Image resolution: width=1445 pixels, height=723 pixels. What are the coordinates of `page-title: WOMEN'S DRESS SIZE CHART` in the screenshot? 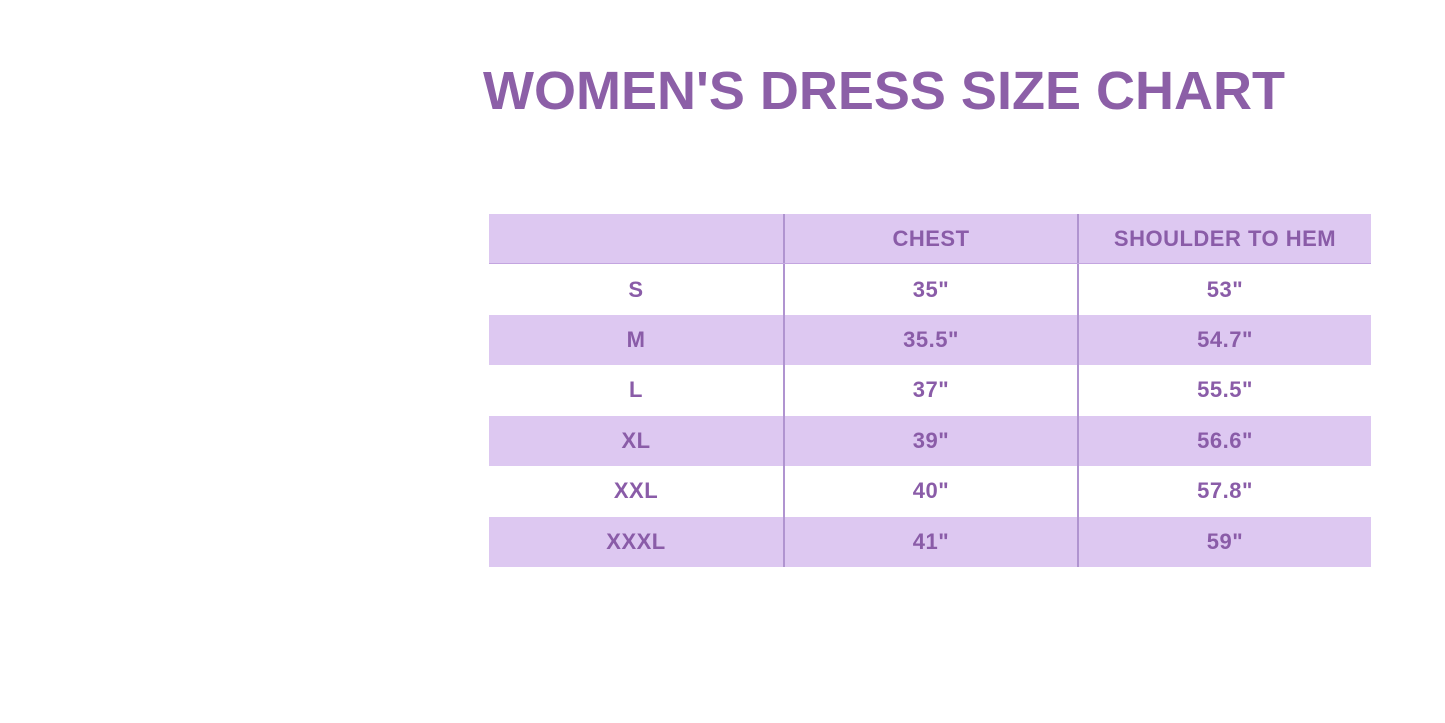 It's located at (884, 91).